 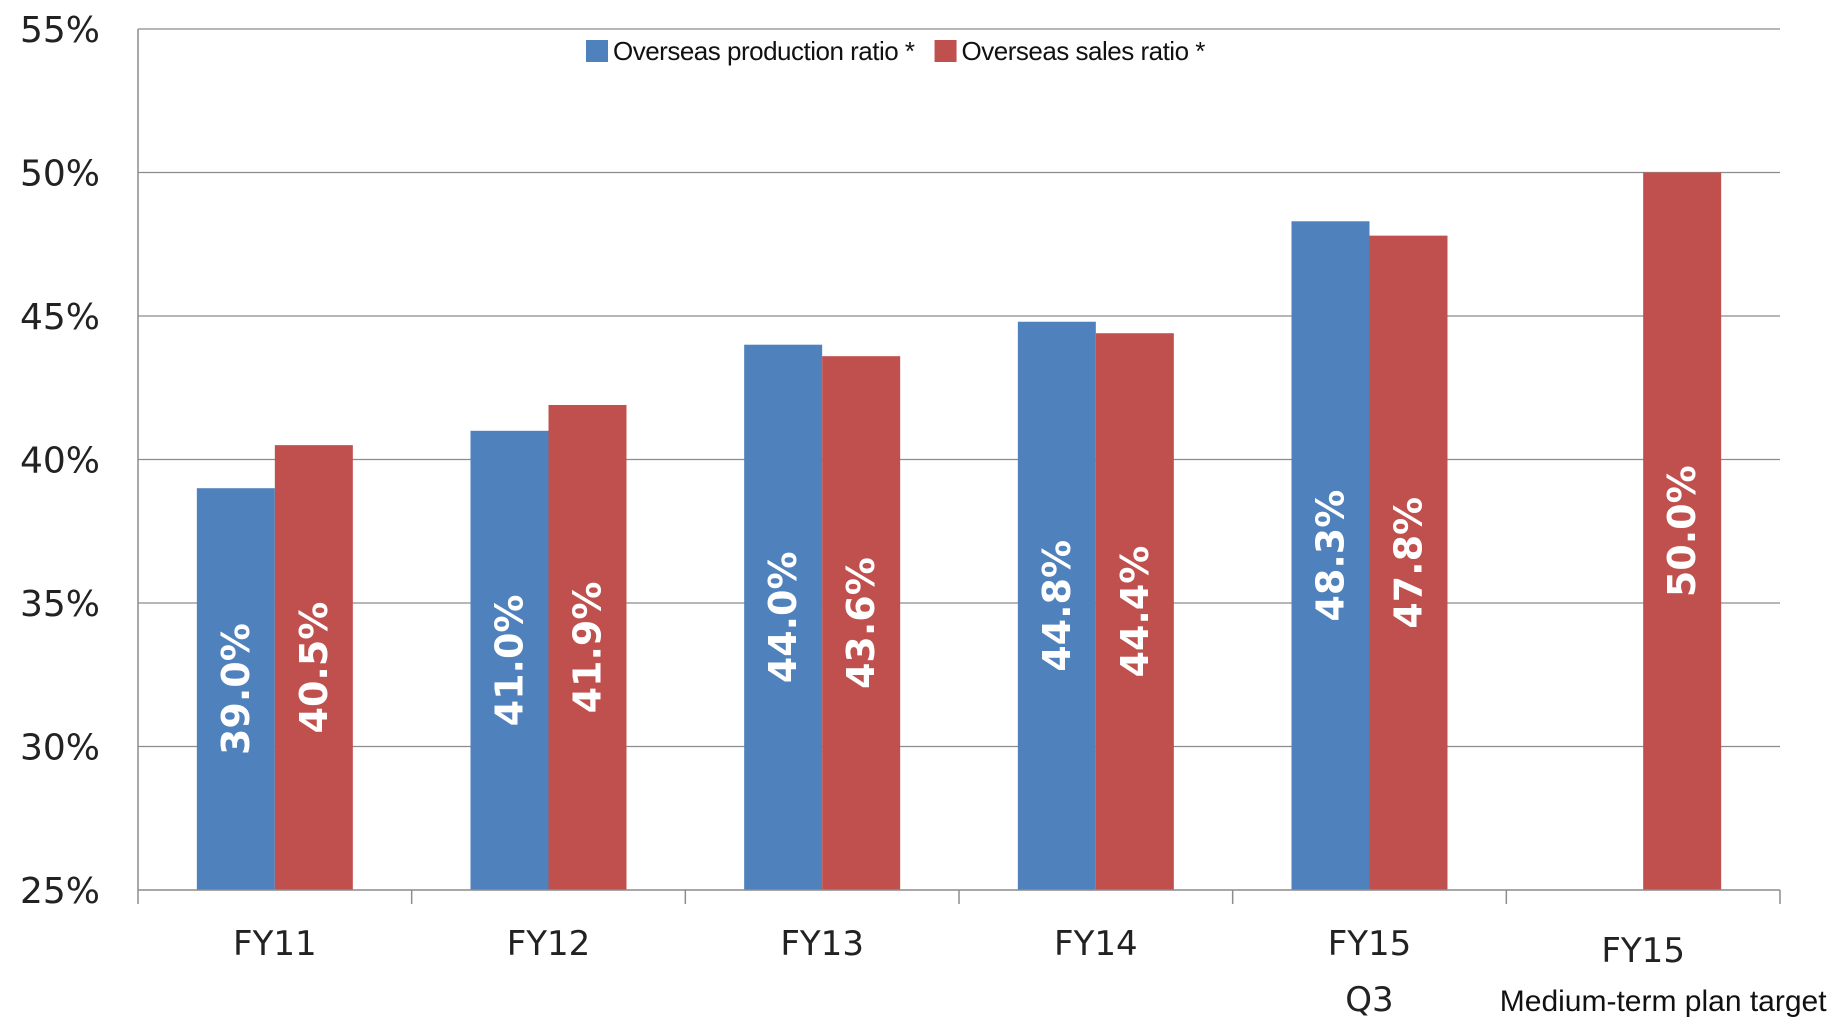 What do you see at coordinates (1369, 1000) in the screenshot?
I see `x-category-sublabel: Q3` at bounding box center [1369, 1000].